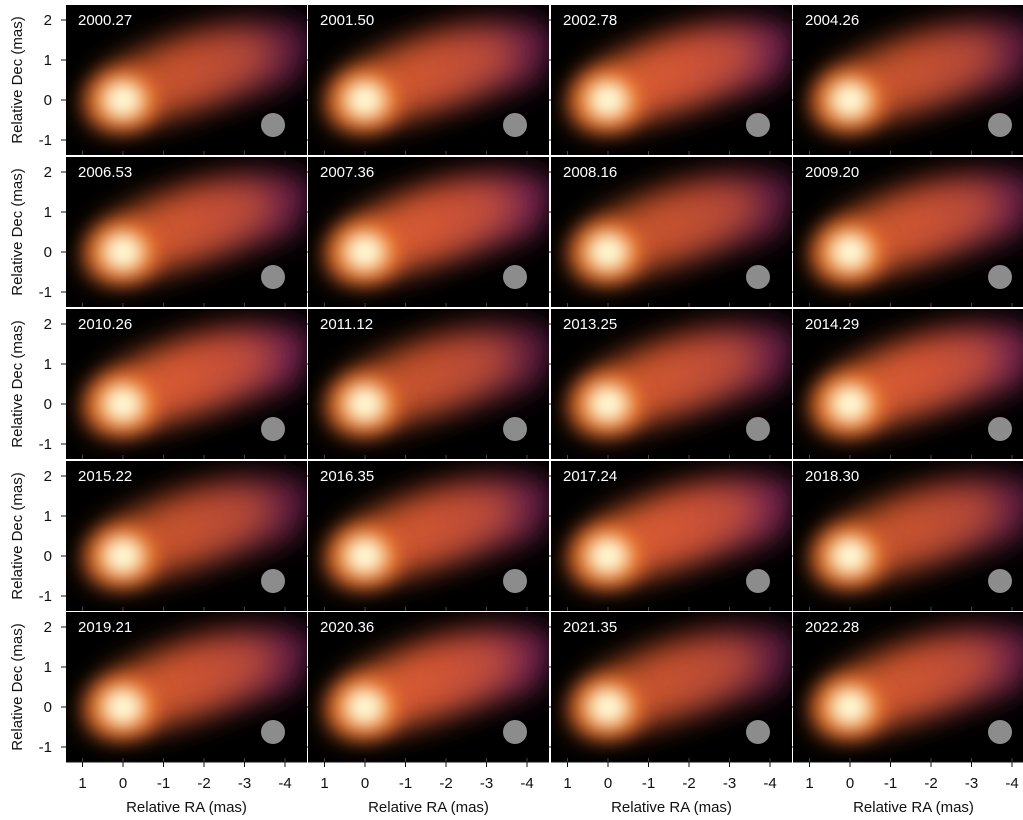 This screenshot has height=820, width=1023. I want to click on image-panel: 2015.22, so click(188, 536).